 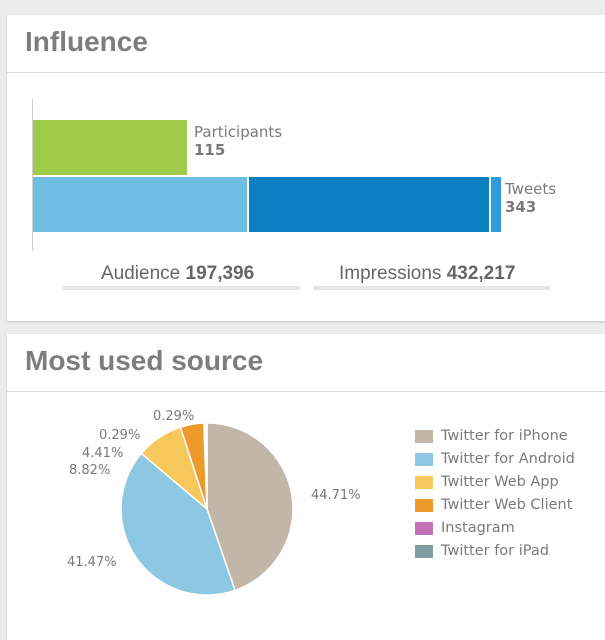 I want to click on pie-label: 44.71%, so click(x=336, y=495).